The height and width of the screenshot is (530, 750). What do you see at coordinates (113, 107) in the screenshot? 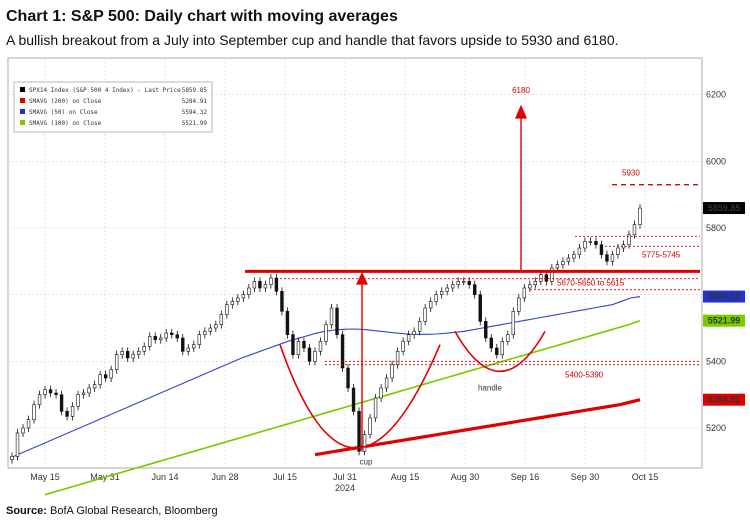
I see `legend-box` at bounding box center [113, 107].